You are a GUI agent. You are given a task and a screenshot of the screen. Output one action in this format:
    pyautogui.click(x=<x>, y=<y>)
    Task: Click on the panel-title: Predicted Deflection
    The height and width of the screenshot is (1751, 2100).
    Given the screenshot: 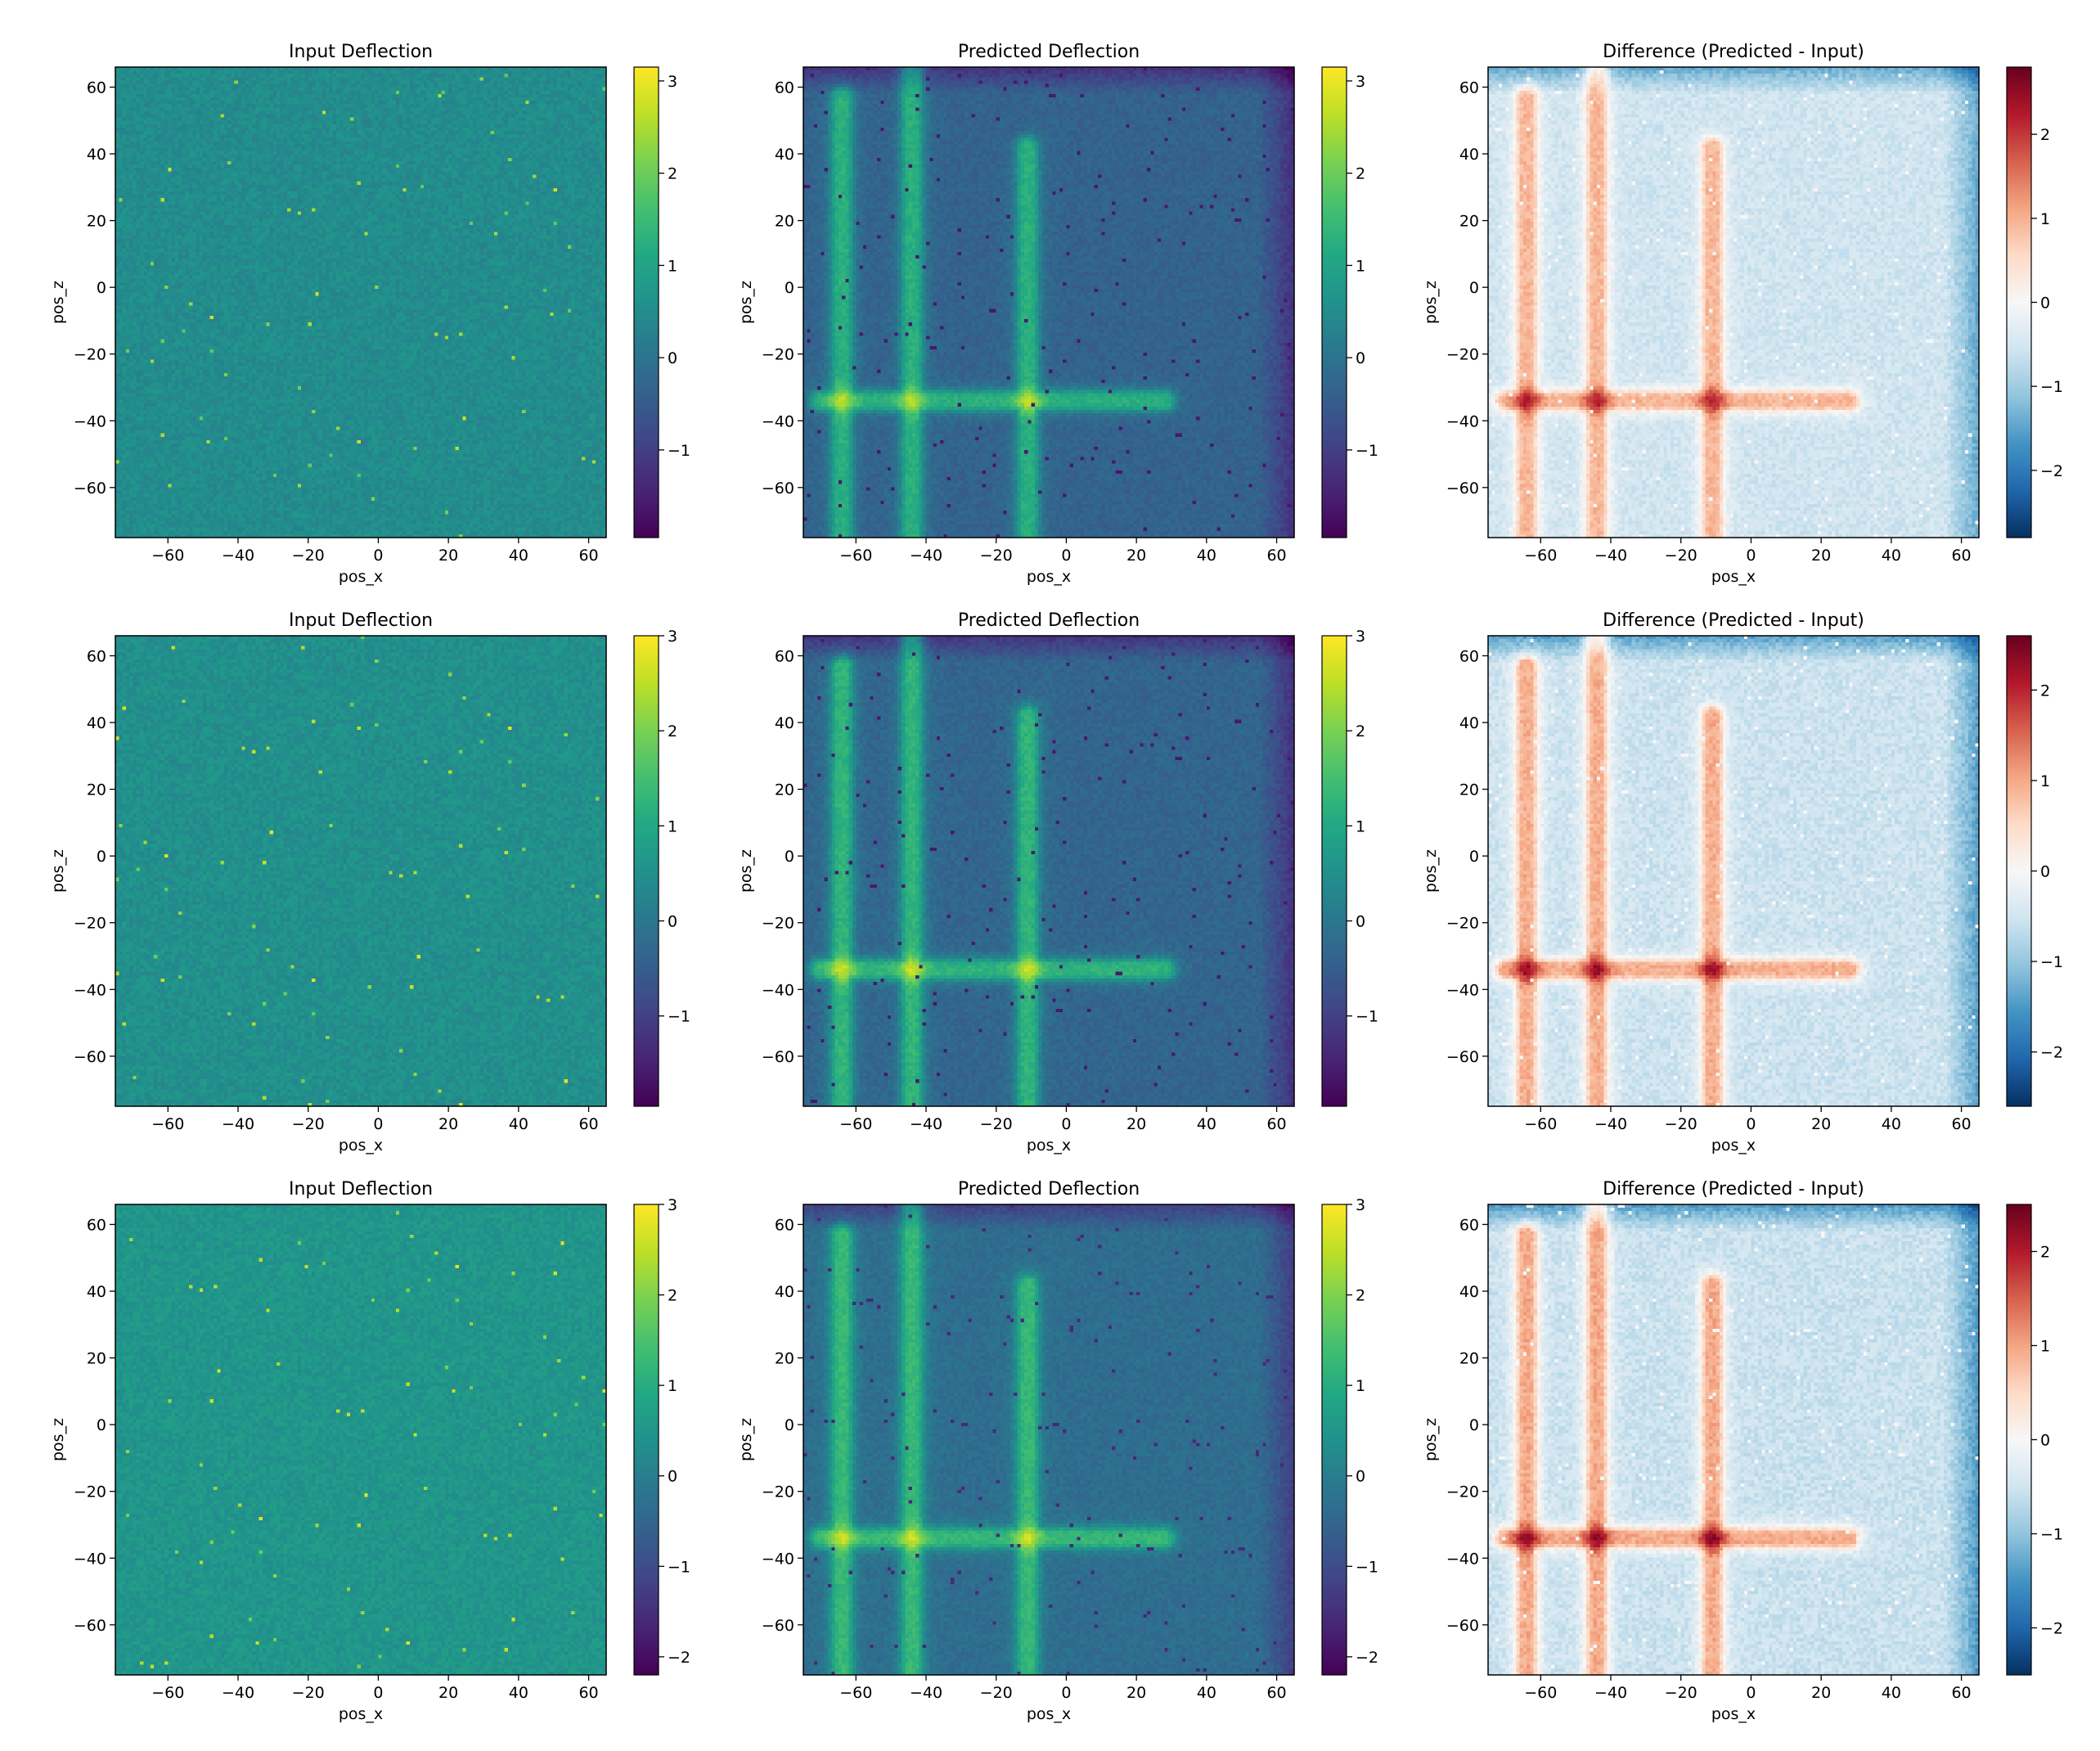 What is the action you would take?
    pyautogui.click(x=1049, y=52)
    